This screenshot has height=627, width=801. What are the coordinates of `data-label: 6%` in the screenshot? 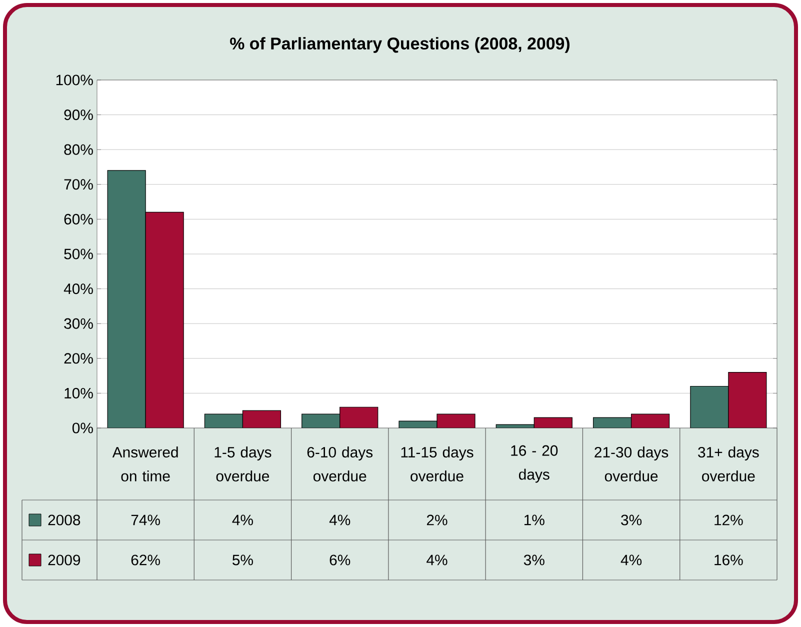 It's located at (340, 560).